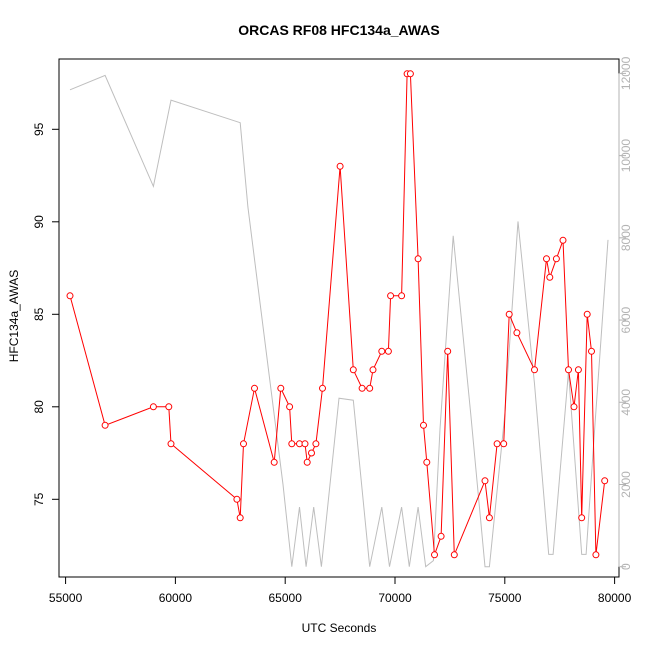  What do you see at coordinates (626, 319) in the screenshot?
I see `y2-tick-label: 6000` at bounding box center [626, 319].